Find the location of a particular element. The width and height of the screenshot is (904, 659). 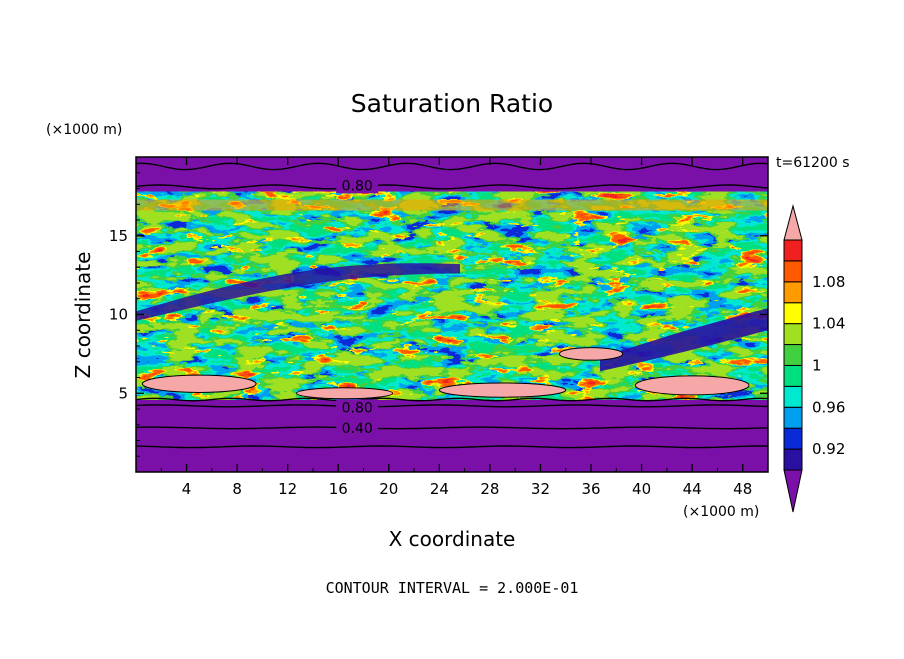

x-unit-label: (×1000 m) is located at coordinates (721, 512).